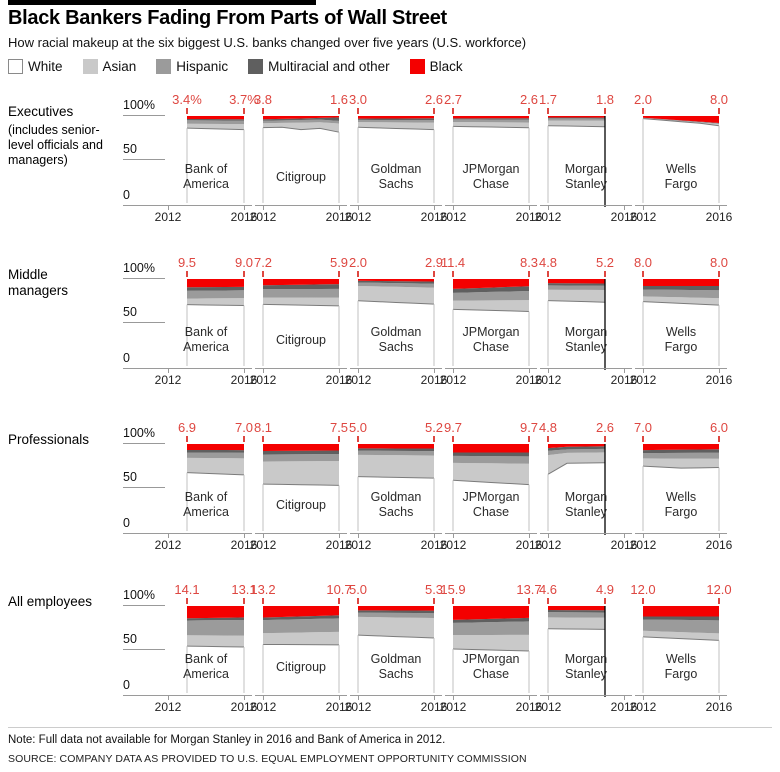  What do you see at coordinates (244, 99) in the screenshot?
I see `black-pct-end-label: 3.7%` at bounding box center [244, 99].